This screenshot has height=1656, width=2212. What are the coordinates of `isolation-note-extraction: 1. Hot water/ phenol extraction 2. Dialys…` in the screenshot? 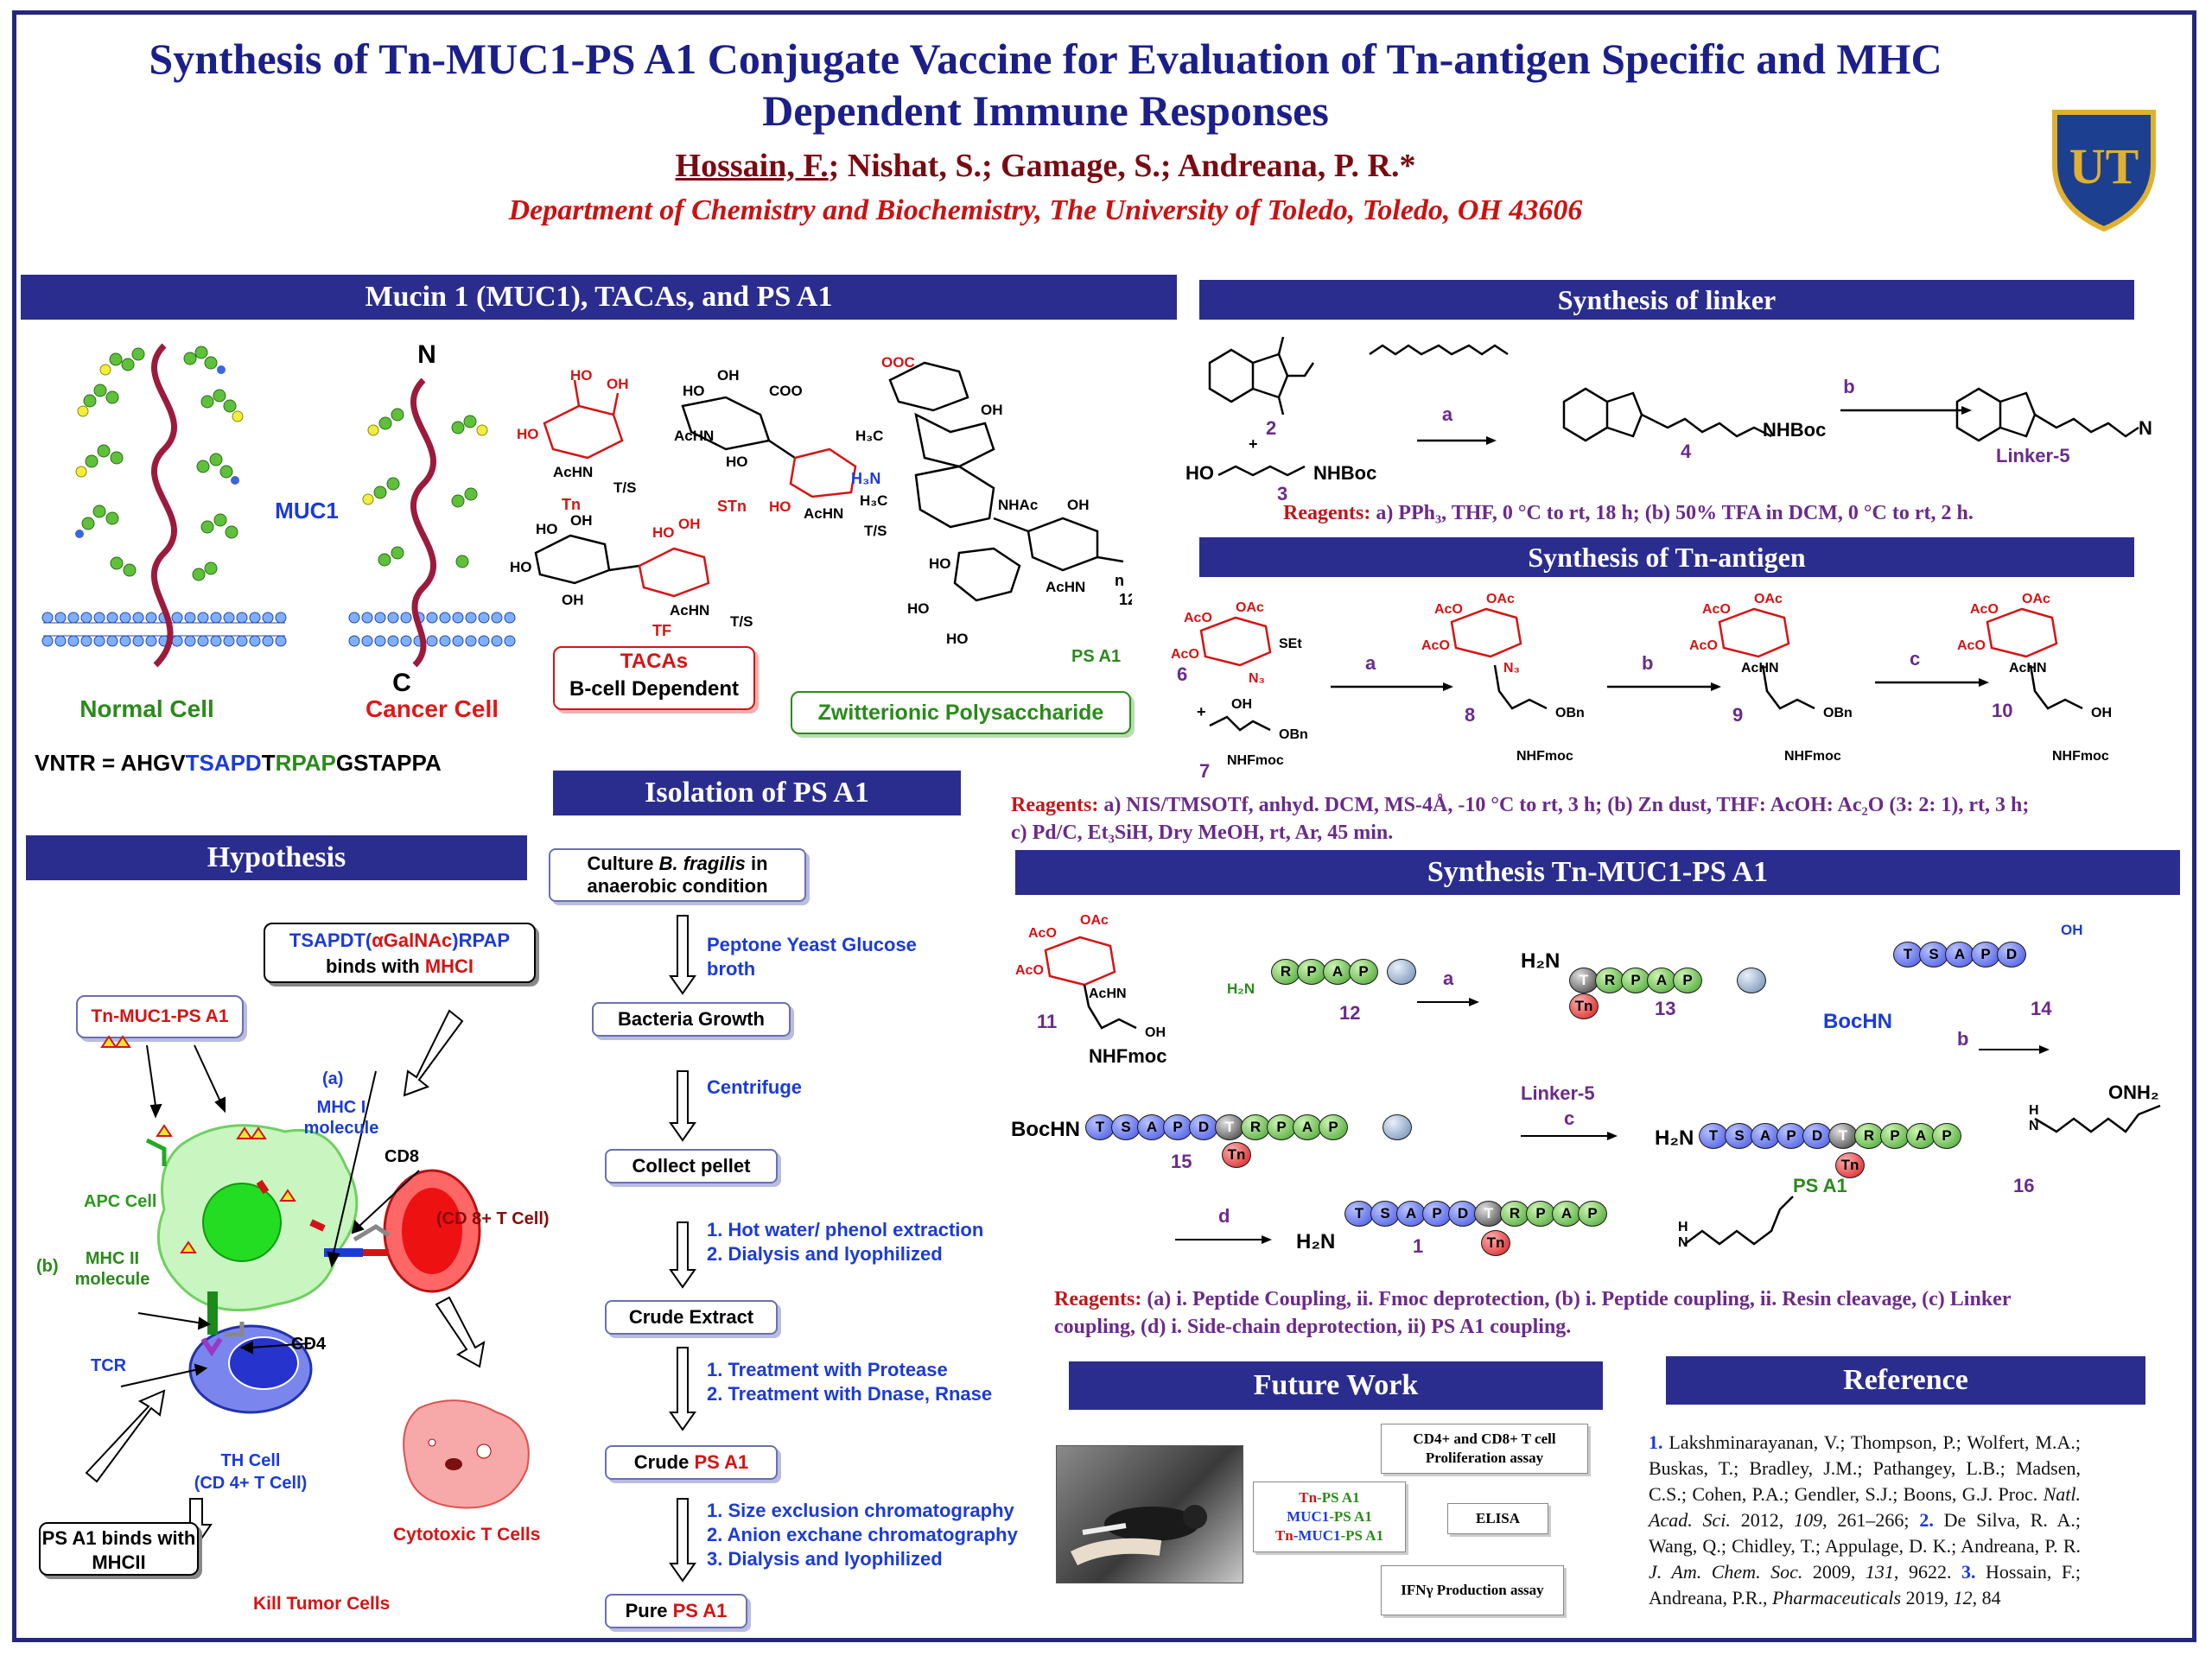 It's located at (845, 1242).